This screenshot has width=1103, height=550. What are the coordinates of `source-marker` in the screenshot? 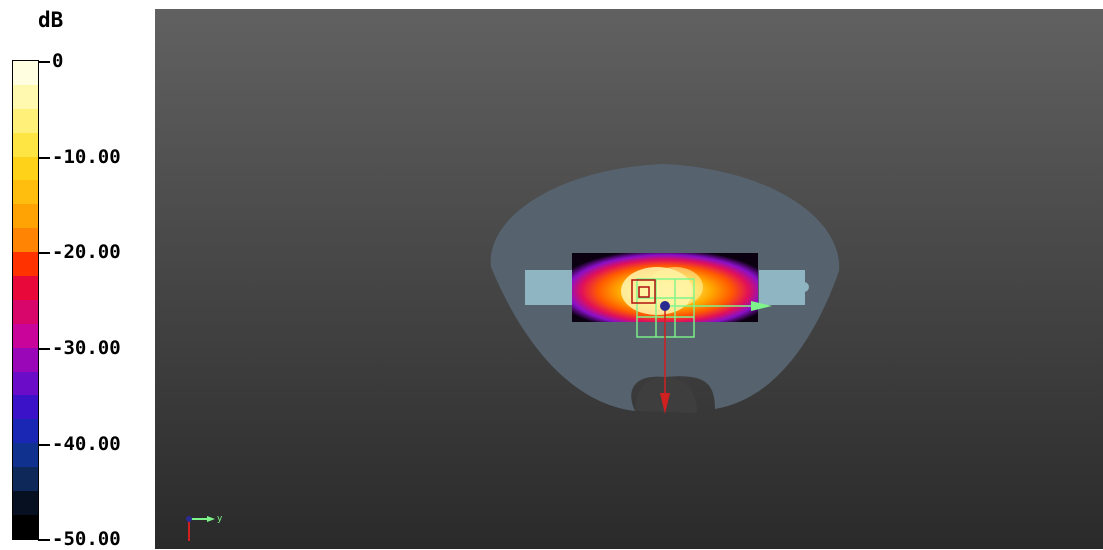 It's located at (804, 287).